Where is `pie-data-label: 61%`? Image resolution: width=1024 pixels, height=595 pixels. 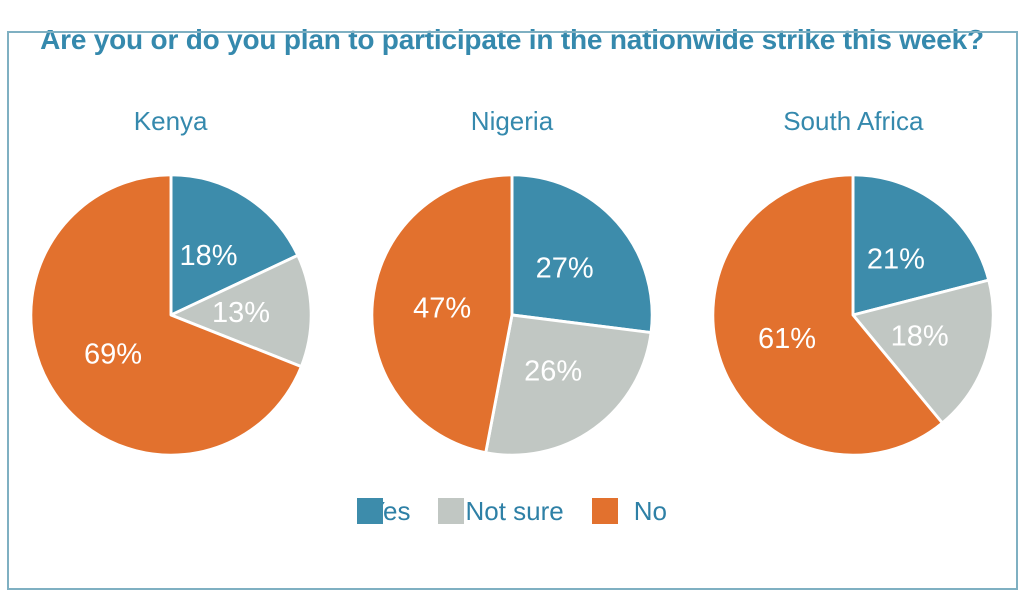 pie-data-label: 61% is located at coordinates (787, 339).